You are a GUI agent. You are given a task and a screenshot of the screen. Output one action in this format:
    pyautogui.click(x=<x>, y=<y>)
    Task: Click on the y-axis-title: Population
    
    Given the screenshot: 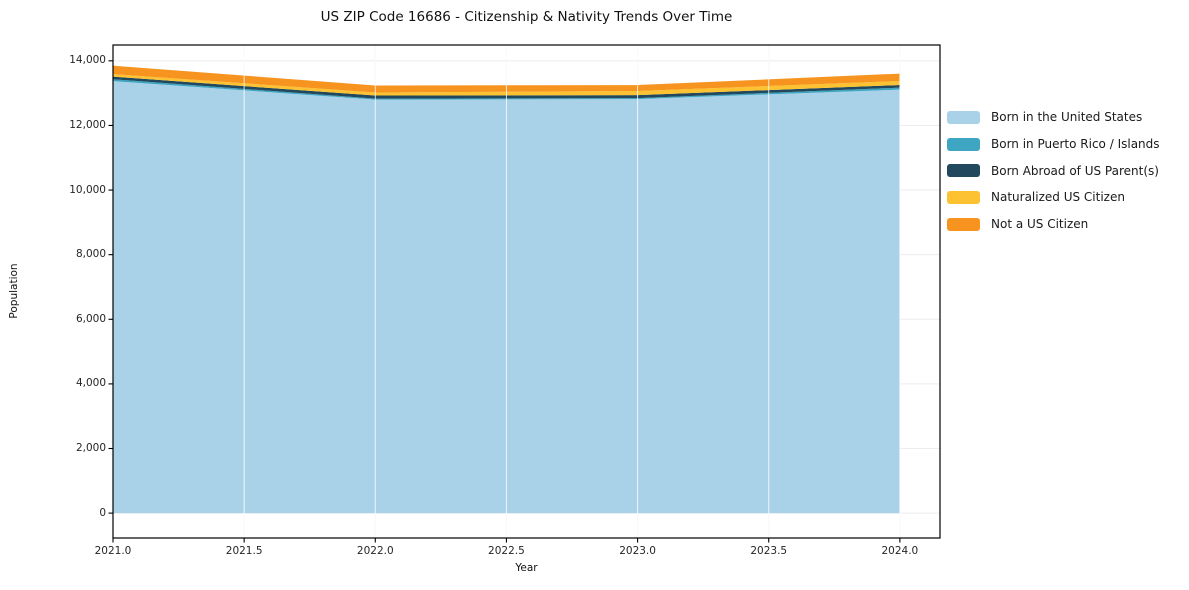 What is the action you would take?
    pyautogui.click(x=14, y=291)
    